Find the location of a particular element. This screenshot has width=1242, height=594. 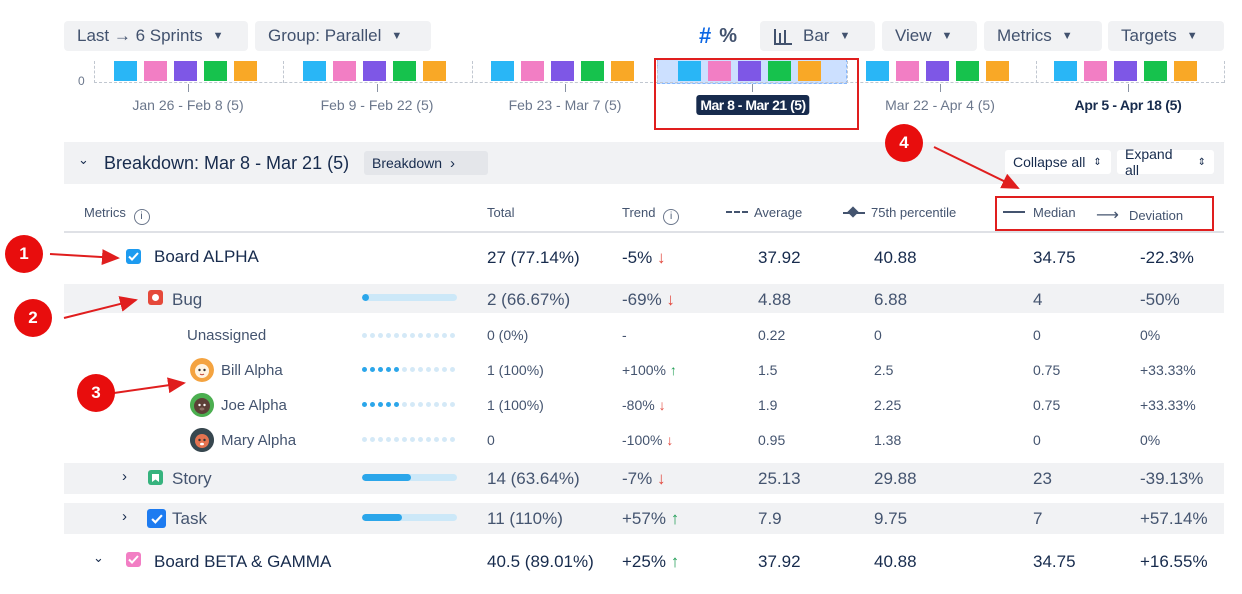

period-bars-selected is located at coordinates (749, 71).